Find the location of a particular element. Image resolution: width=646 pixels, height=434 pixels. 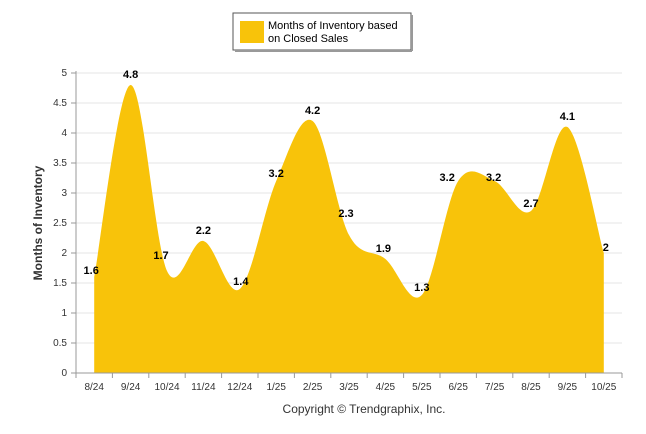

legend-swatch is located at coordinates (252, 32).